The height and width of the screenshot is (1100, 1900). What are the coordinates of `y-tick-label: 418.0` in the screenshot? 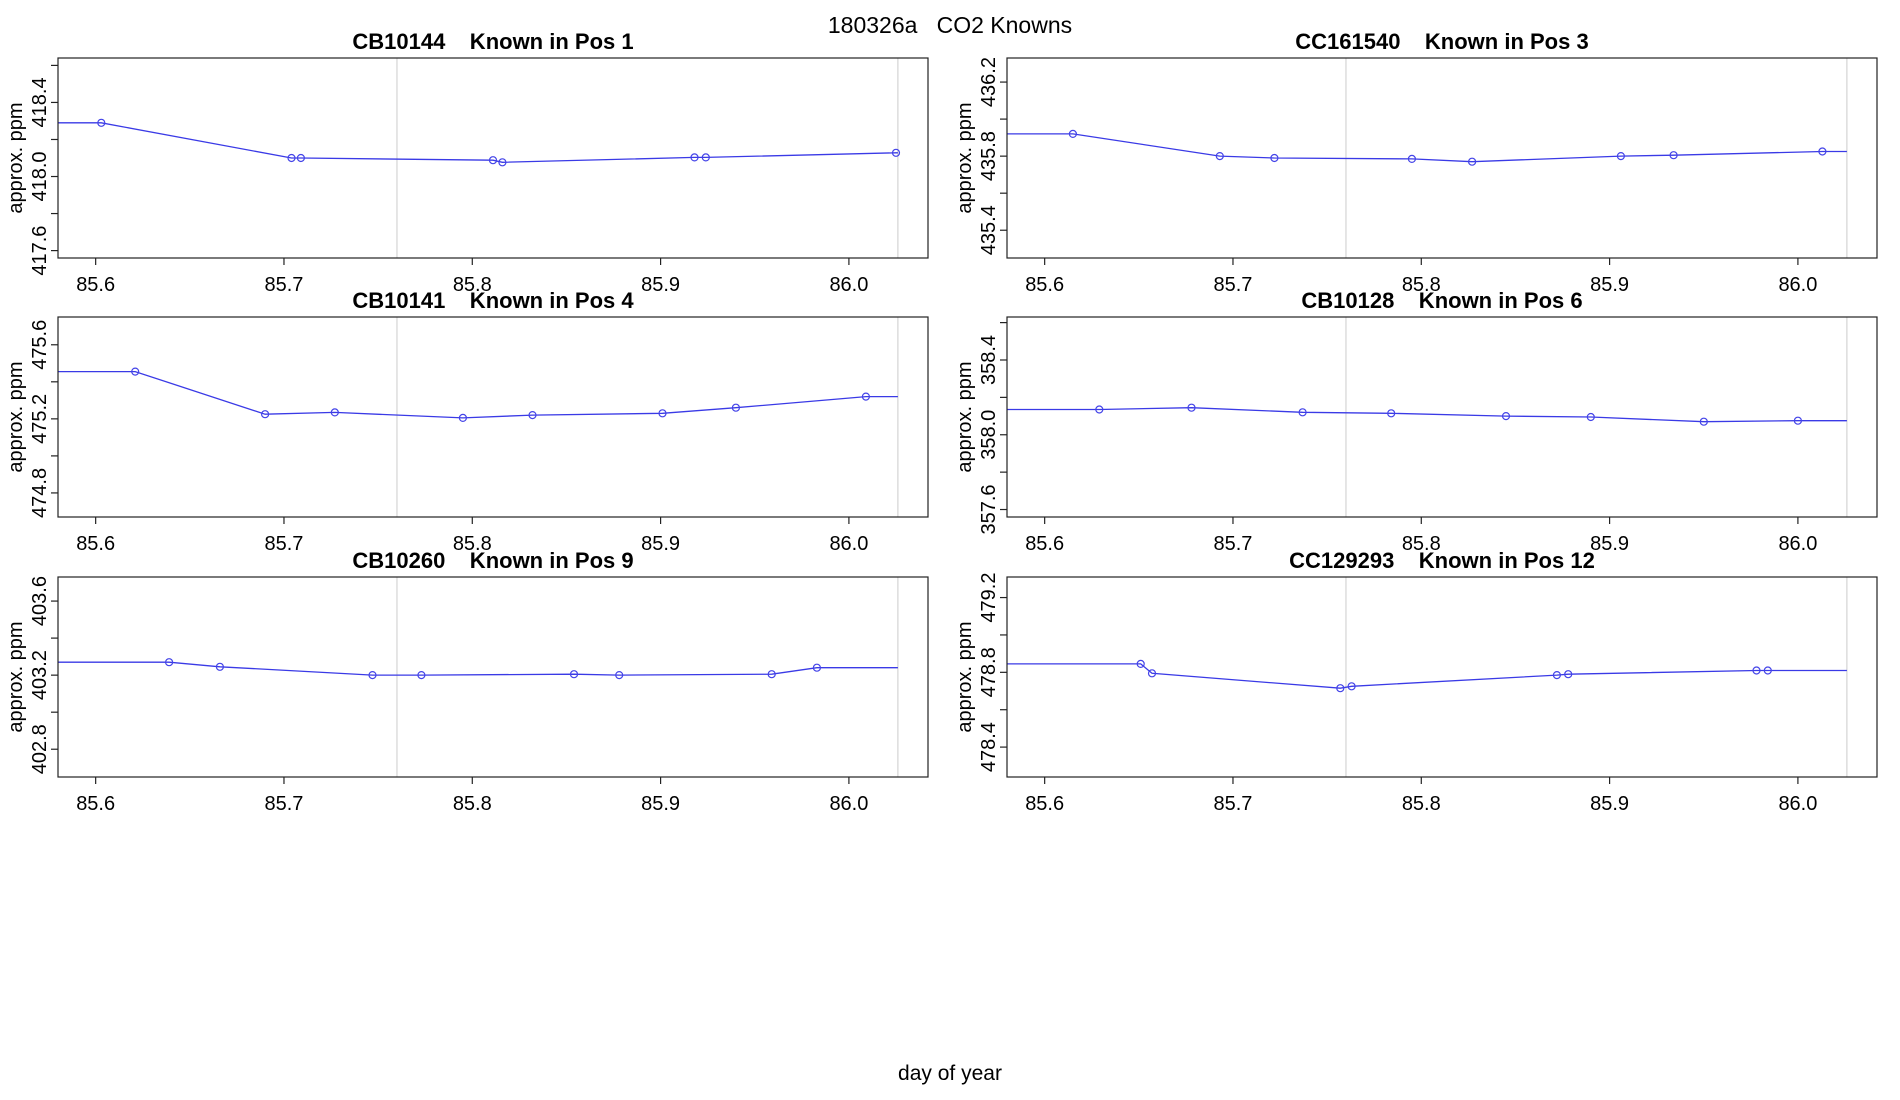 It's located at (40, 176).